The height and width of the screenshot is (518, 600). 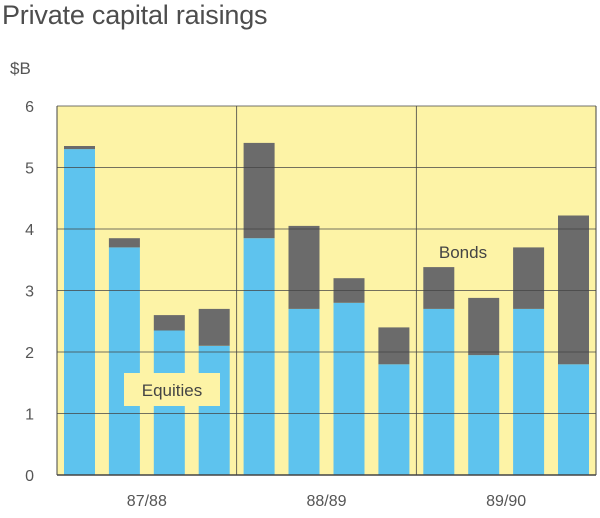 I want to click on y-tick-label: 3, so click(x=29, y=292).